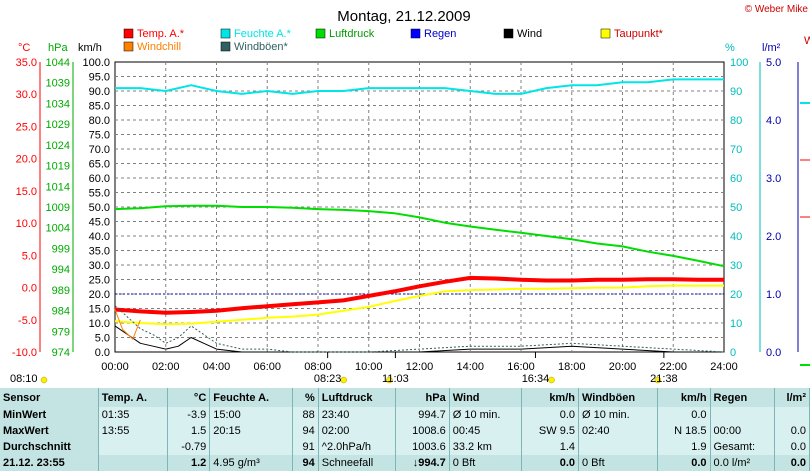  What do you see at coordinates (639, 34) in the screenshot?
I see `legend-label: Taupunkt*` at bounding box center [639, 34].